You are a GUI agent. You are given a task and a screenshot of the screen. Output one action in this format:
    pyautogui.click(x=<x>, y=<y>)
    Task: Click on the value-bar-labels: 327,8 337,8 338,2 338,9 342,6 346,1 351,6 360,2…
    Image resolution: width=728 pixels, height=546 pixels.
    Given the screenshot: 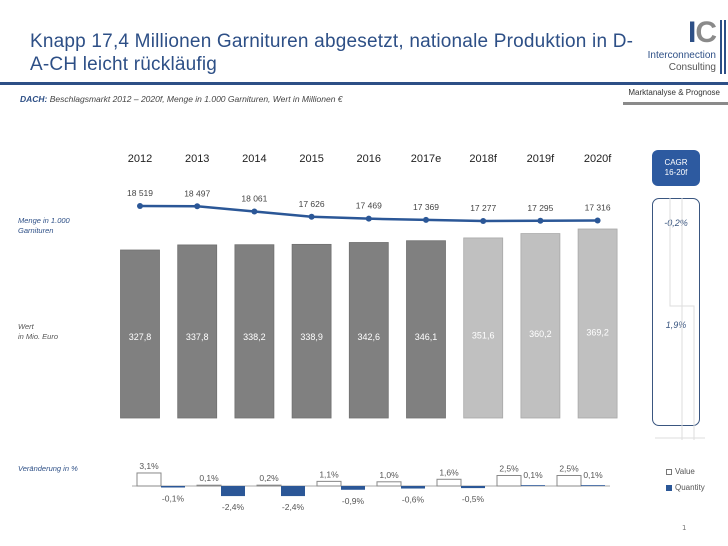 What is the action you would take?
    pyautogui.click(x=369, y=335)
    